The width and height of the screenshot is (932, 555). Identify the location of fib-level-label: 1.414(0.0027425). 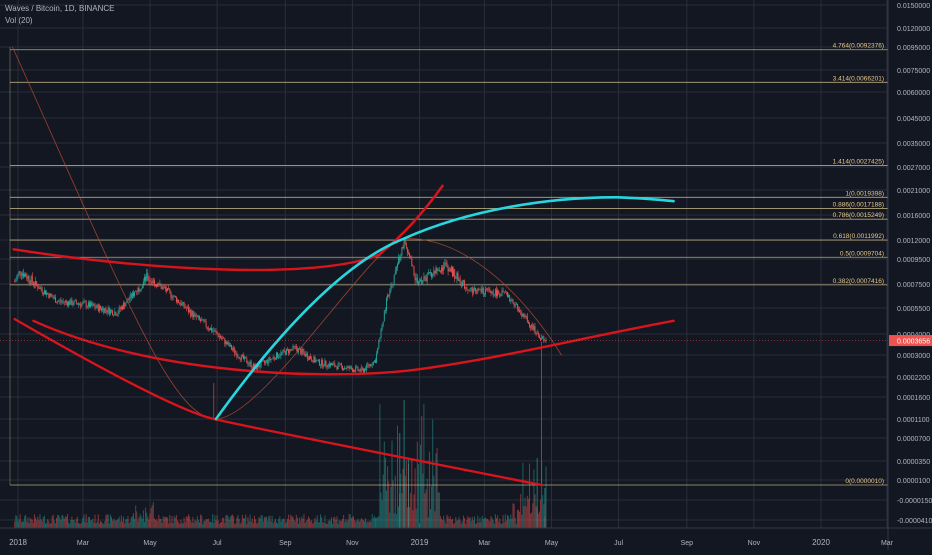
(858, 162).